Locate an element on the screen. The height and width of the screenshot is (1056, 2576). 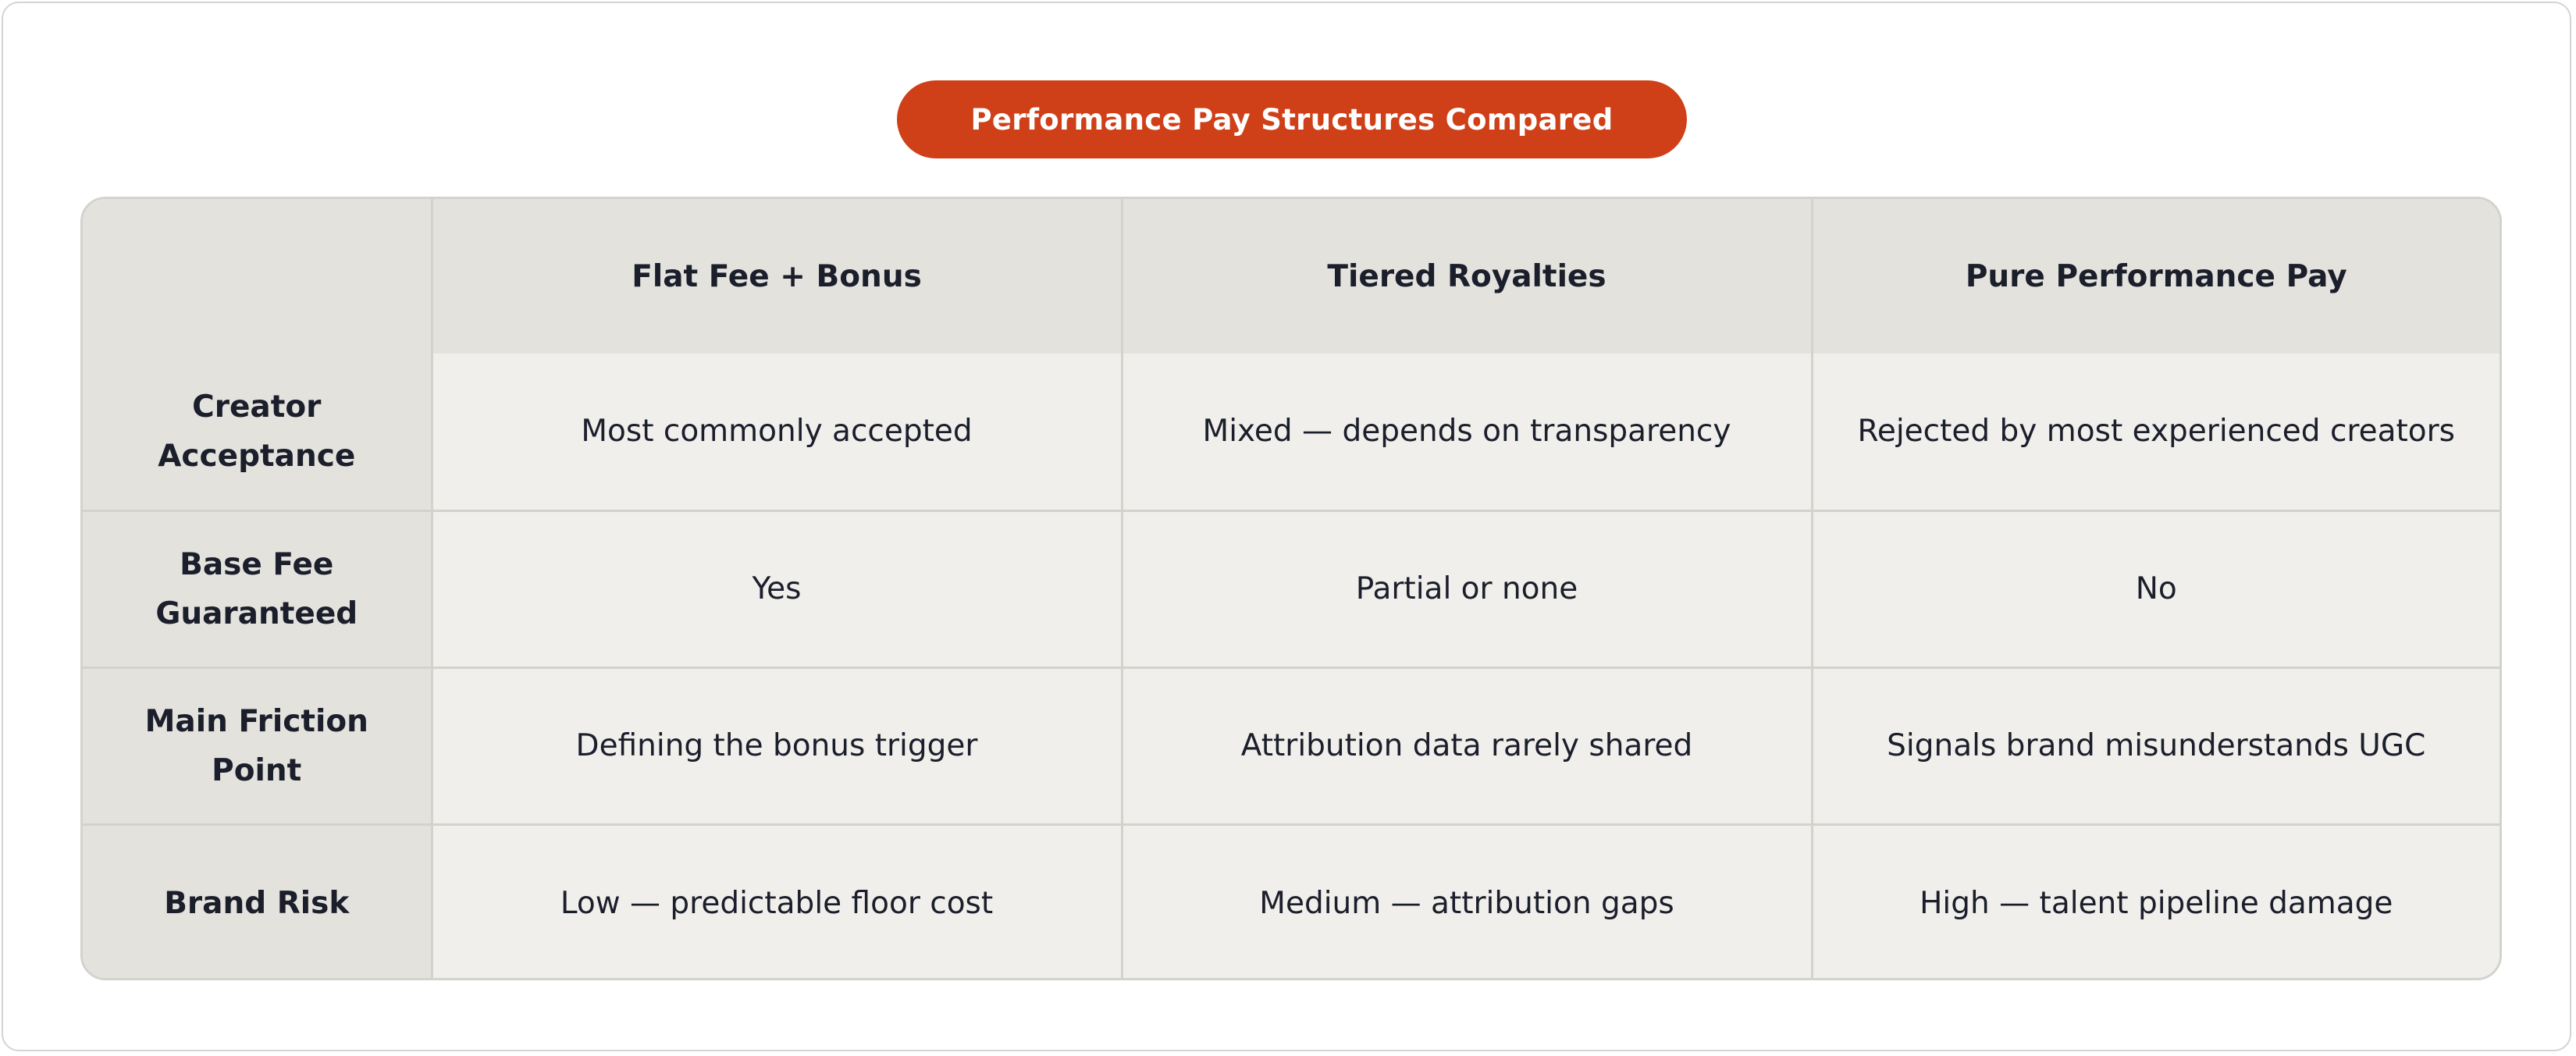
row-label-text: Base Fee Guaranteed is located at coordinates (256, 588).